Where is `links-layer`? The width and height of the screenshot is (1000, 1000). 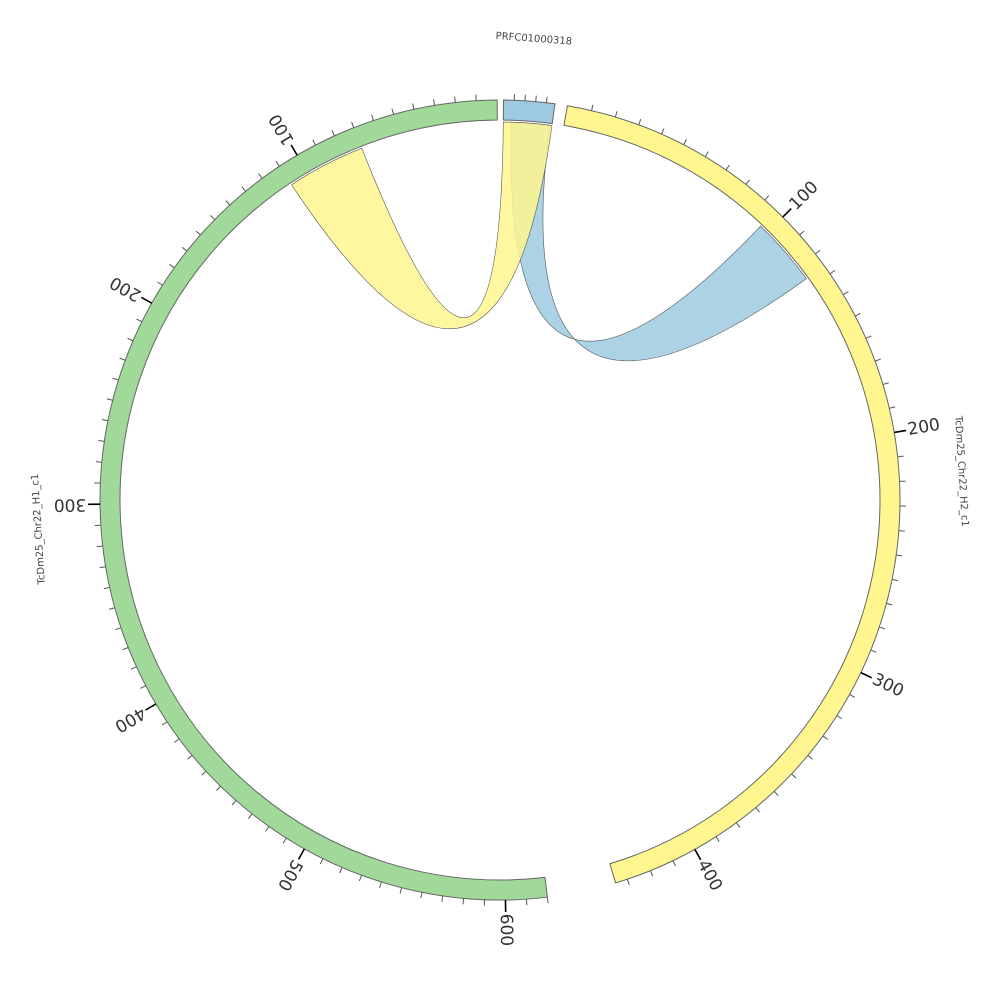
links-layer is located at coordinates (549, 241).